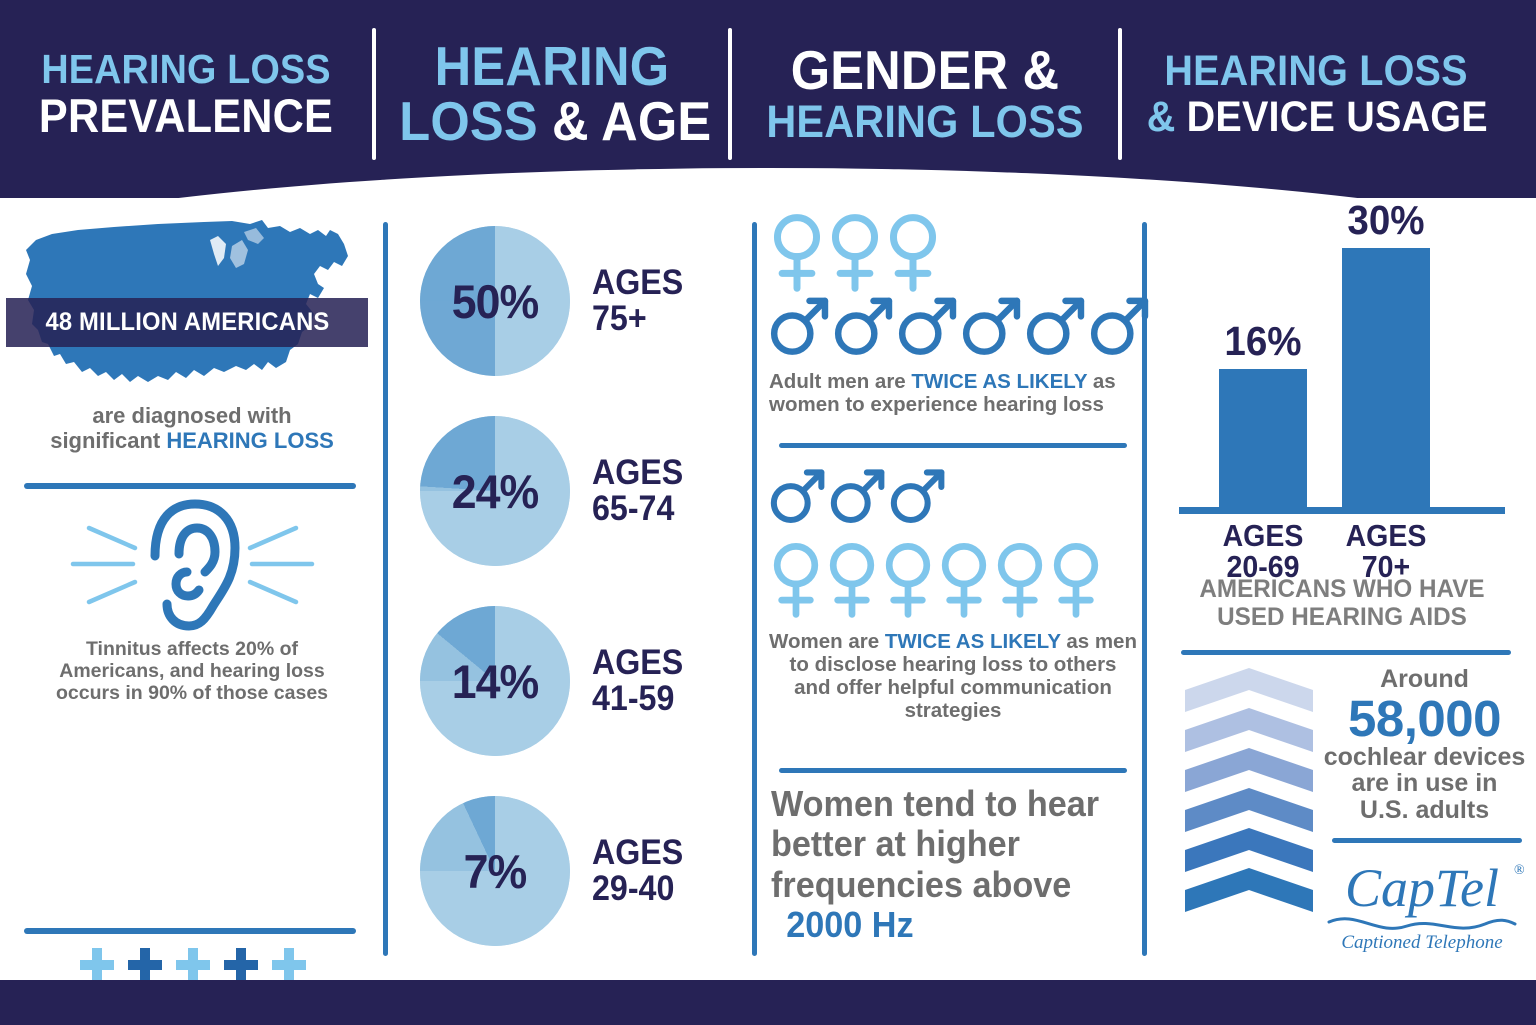 This screenshot has width=1536, height=1025. Describe the element at coordinates (633, 508) in the screenshot. I see `pie-age-line2: 65-74` at that location.